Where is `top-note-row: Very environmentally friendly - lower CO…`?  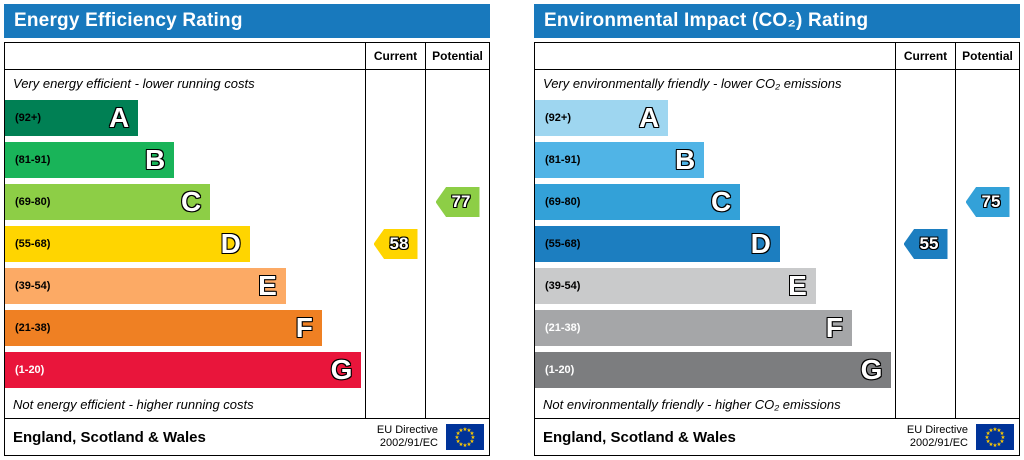
top-note-row: Very environmentally friendly - lower CO… is located at coordinates (777, 83).